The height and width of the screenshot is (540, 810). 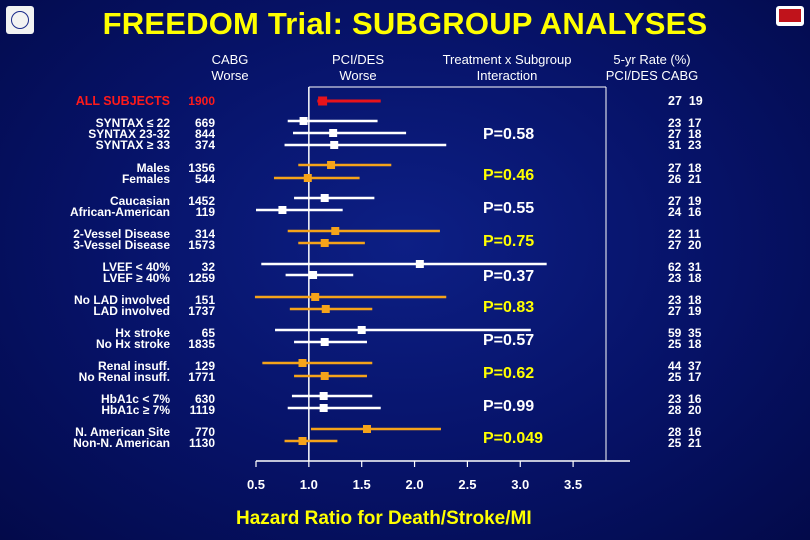 I want to click on row-label-stroke: Hx stroke No Hx stroke, so click(x=132, y=338).